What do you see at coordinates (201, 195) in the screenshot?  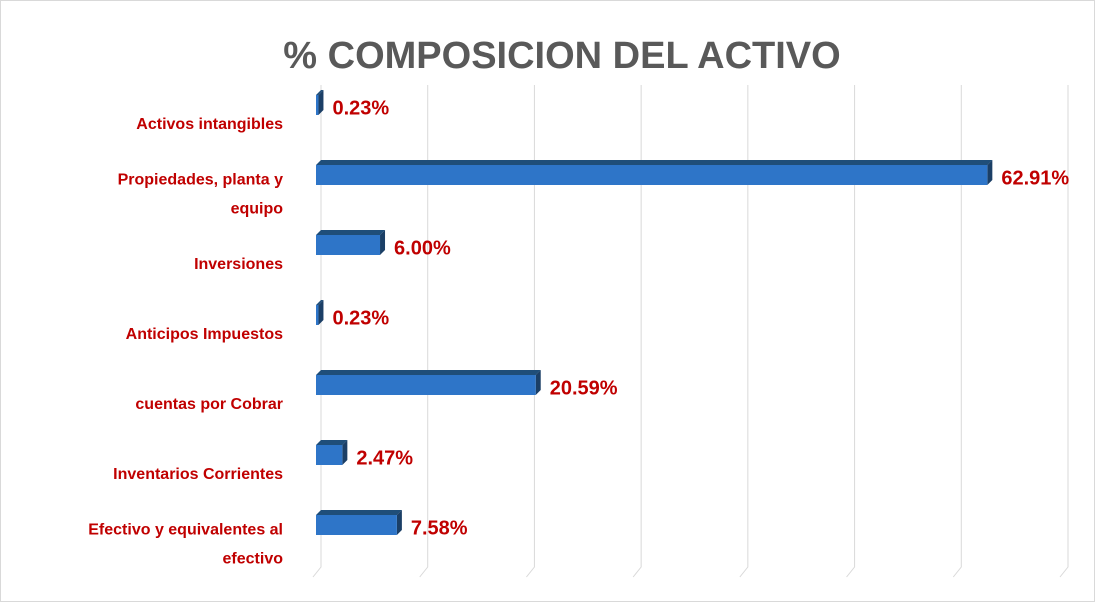 I see `category-label: Propiedades, planta y equipo` at bounding box center [201, 195].